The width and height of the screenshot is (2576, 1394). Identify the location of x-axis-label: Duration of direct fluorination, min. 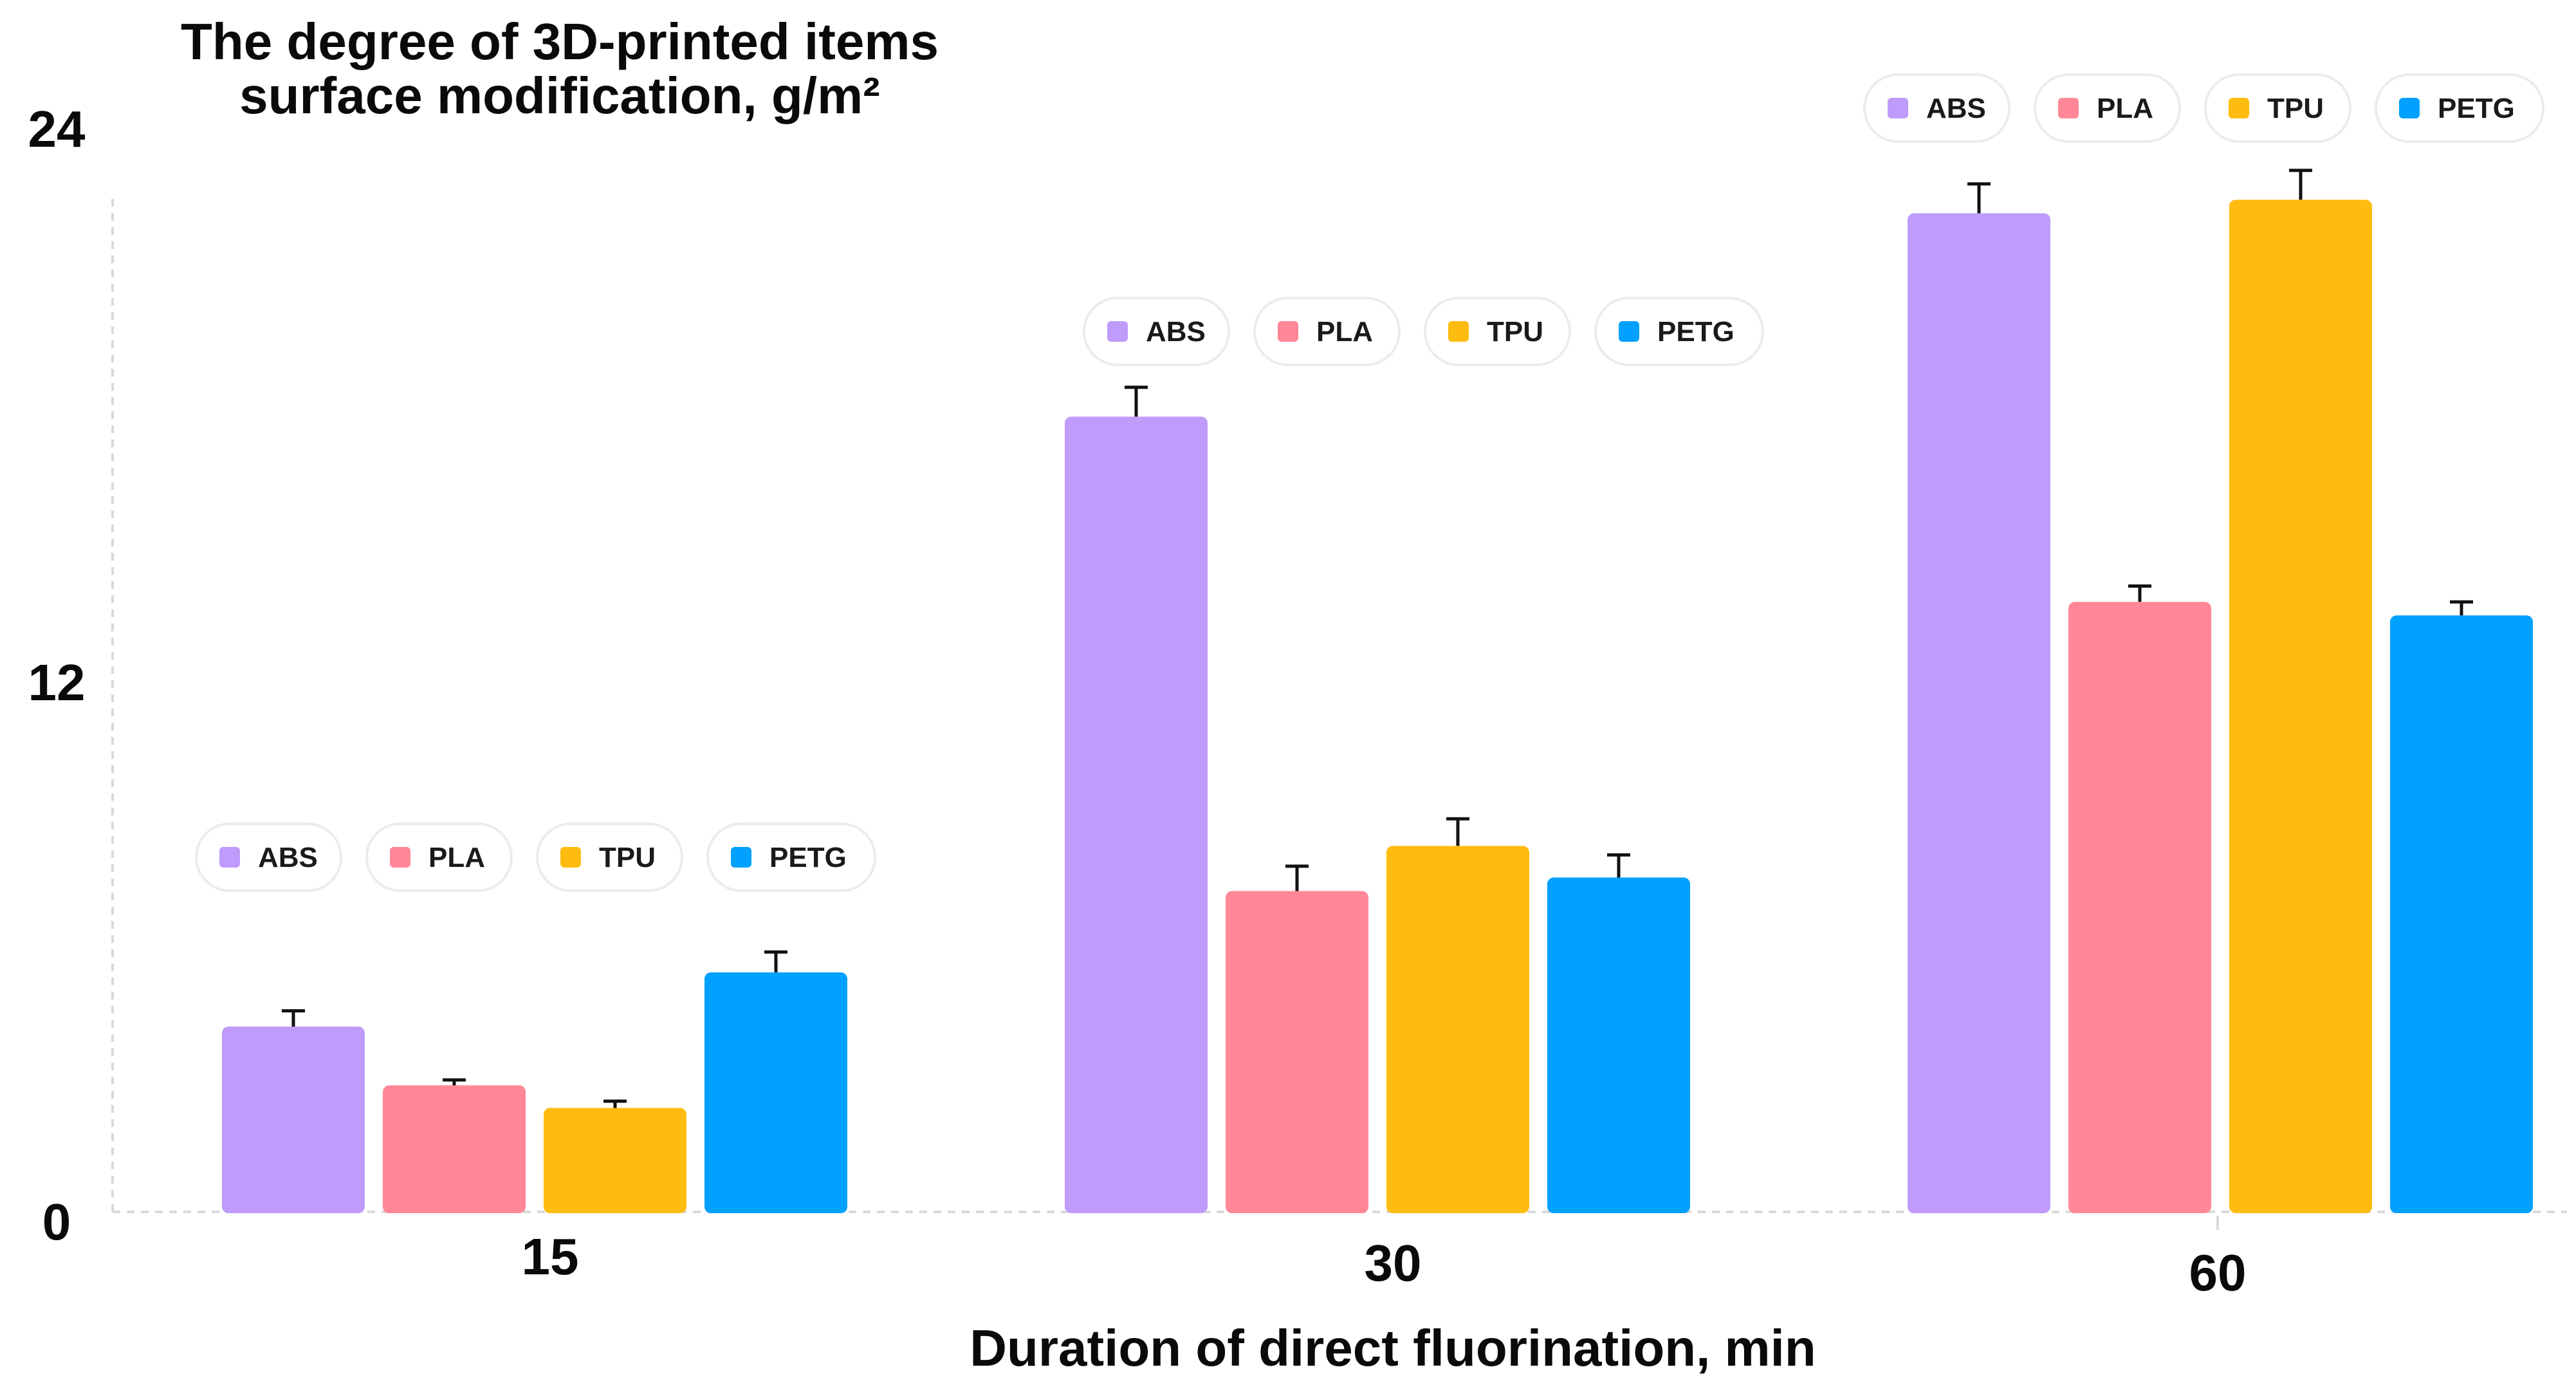
(1393, 1348).